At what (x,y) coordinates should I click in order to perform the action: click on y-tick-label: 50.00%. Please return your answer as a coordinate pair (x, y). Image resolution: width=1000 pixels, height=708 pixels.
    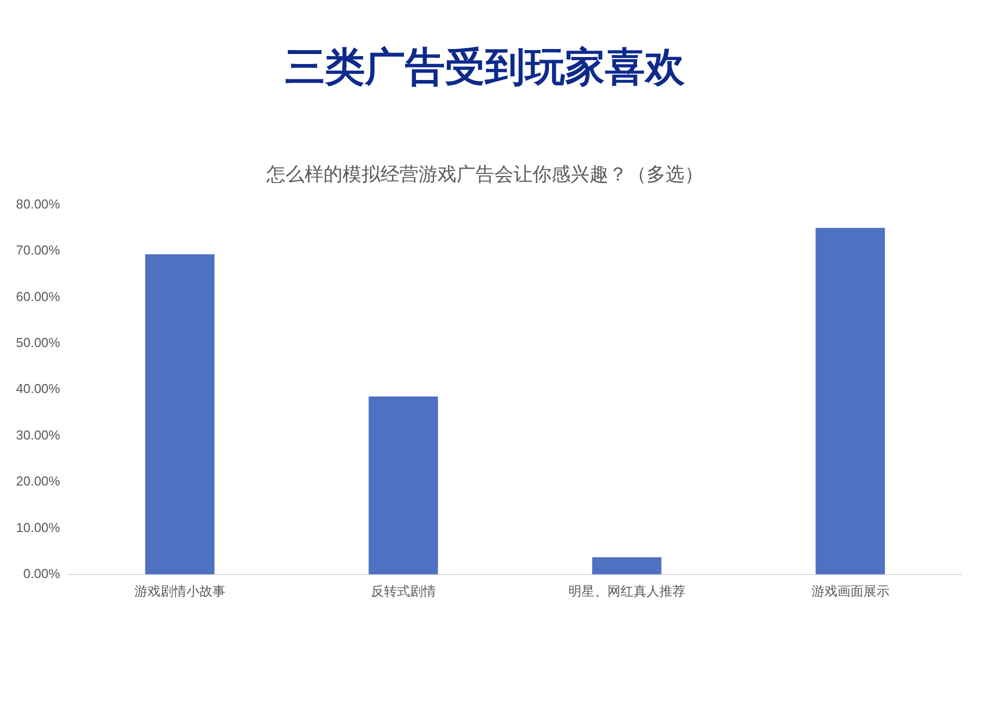
    Looking at the image, I should click on (38, 342).